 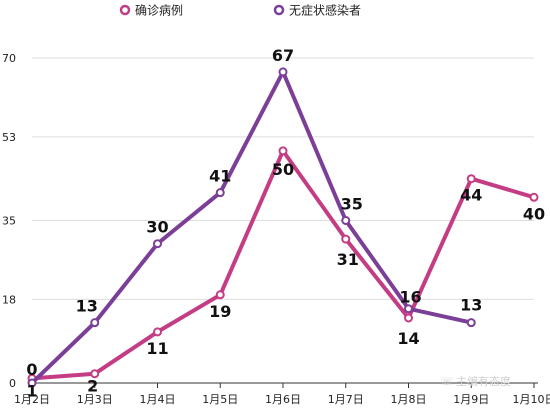 What do you see at coordinates (12, 383) in the screenshot?
I see `y-tick-label: 0` at bounding box center [12, 383].